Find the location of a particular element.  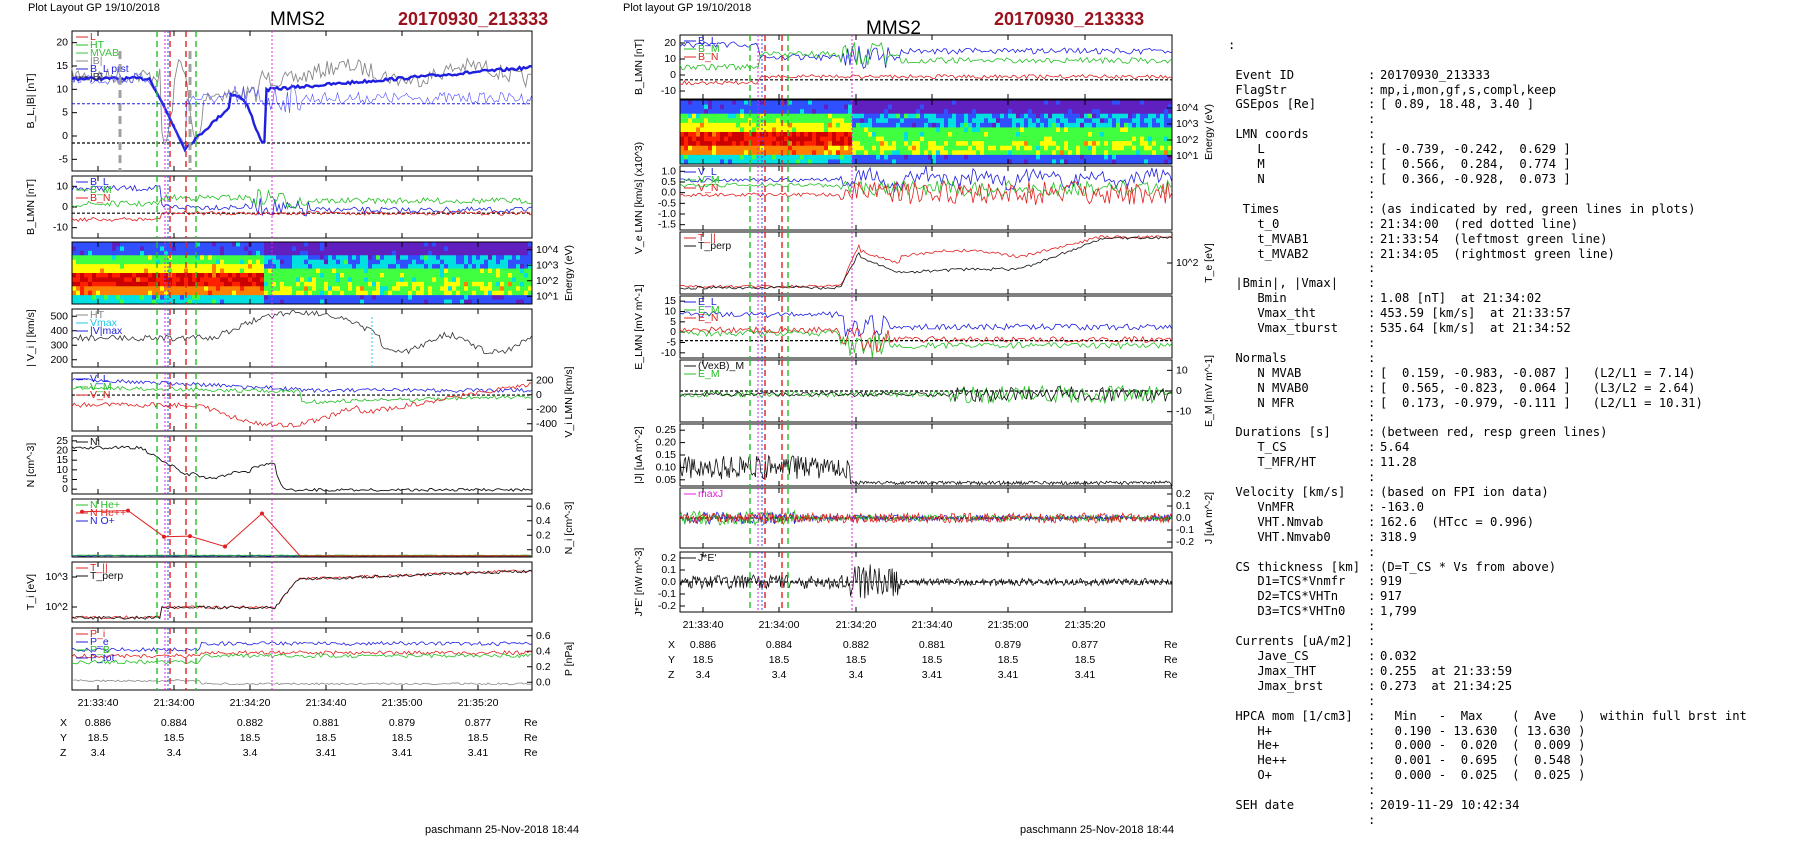

y-tick-label: -10 is located at coordinates (668, 353).